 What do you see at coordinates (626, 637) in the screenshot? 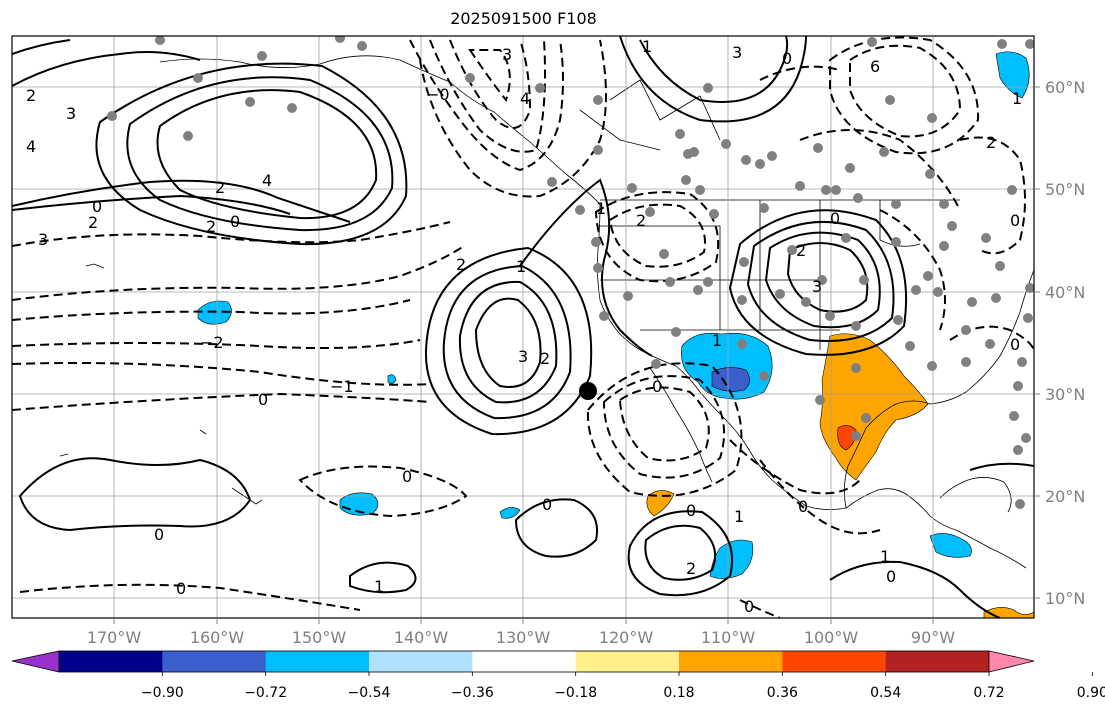
I see `lon-label-120w: 120°W` at bounding box center [626, 637].